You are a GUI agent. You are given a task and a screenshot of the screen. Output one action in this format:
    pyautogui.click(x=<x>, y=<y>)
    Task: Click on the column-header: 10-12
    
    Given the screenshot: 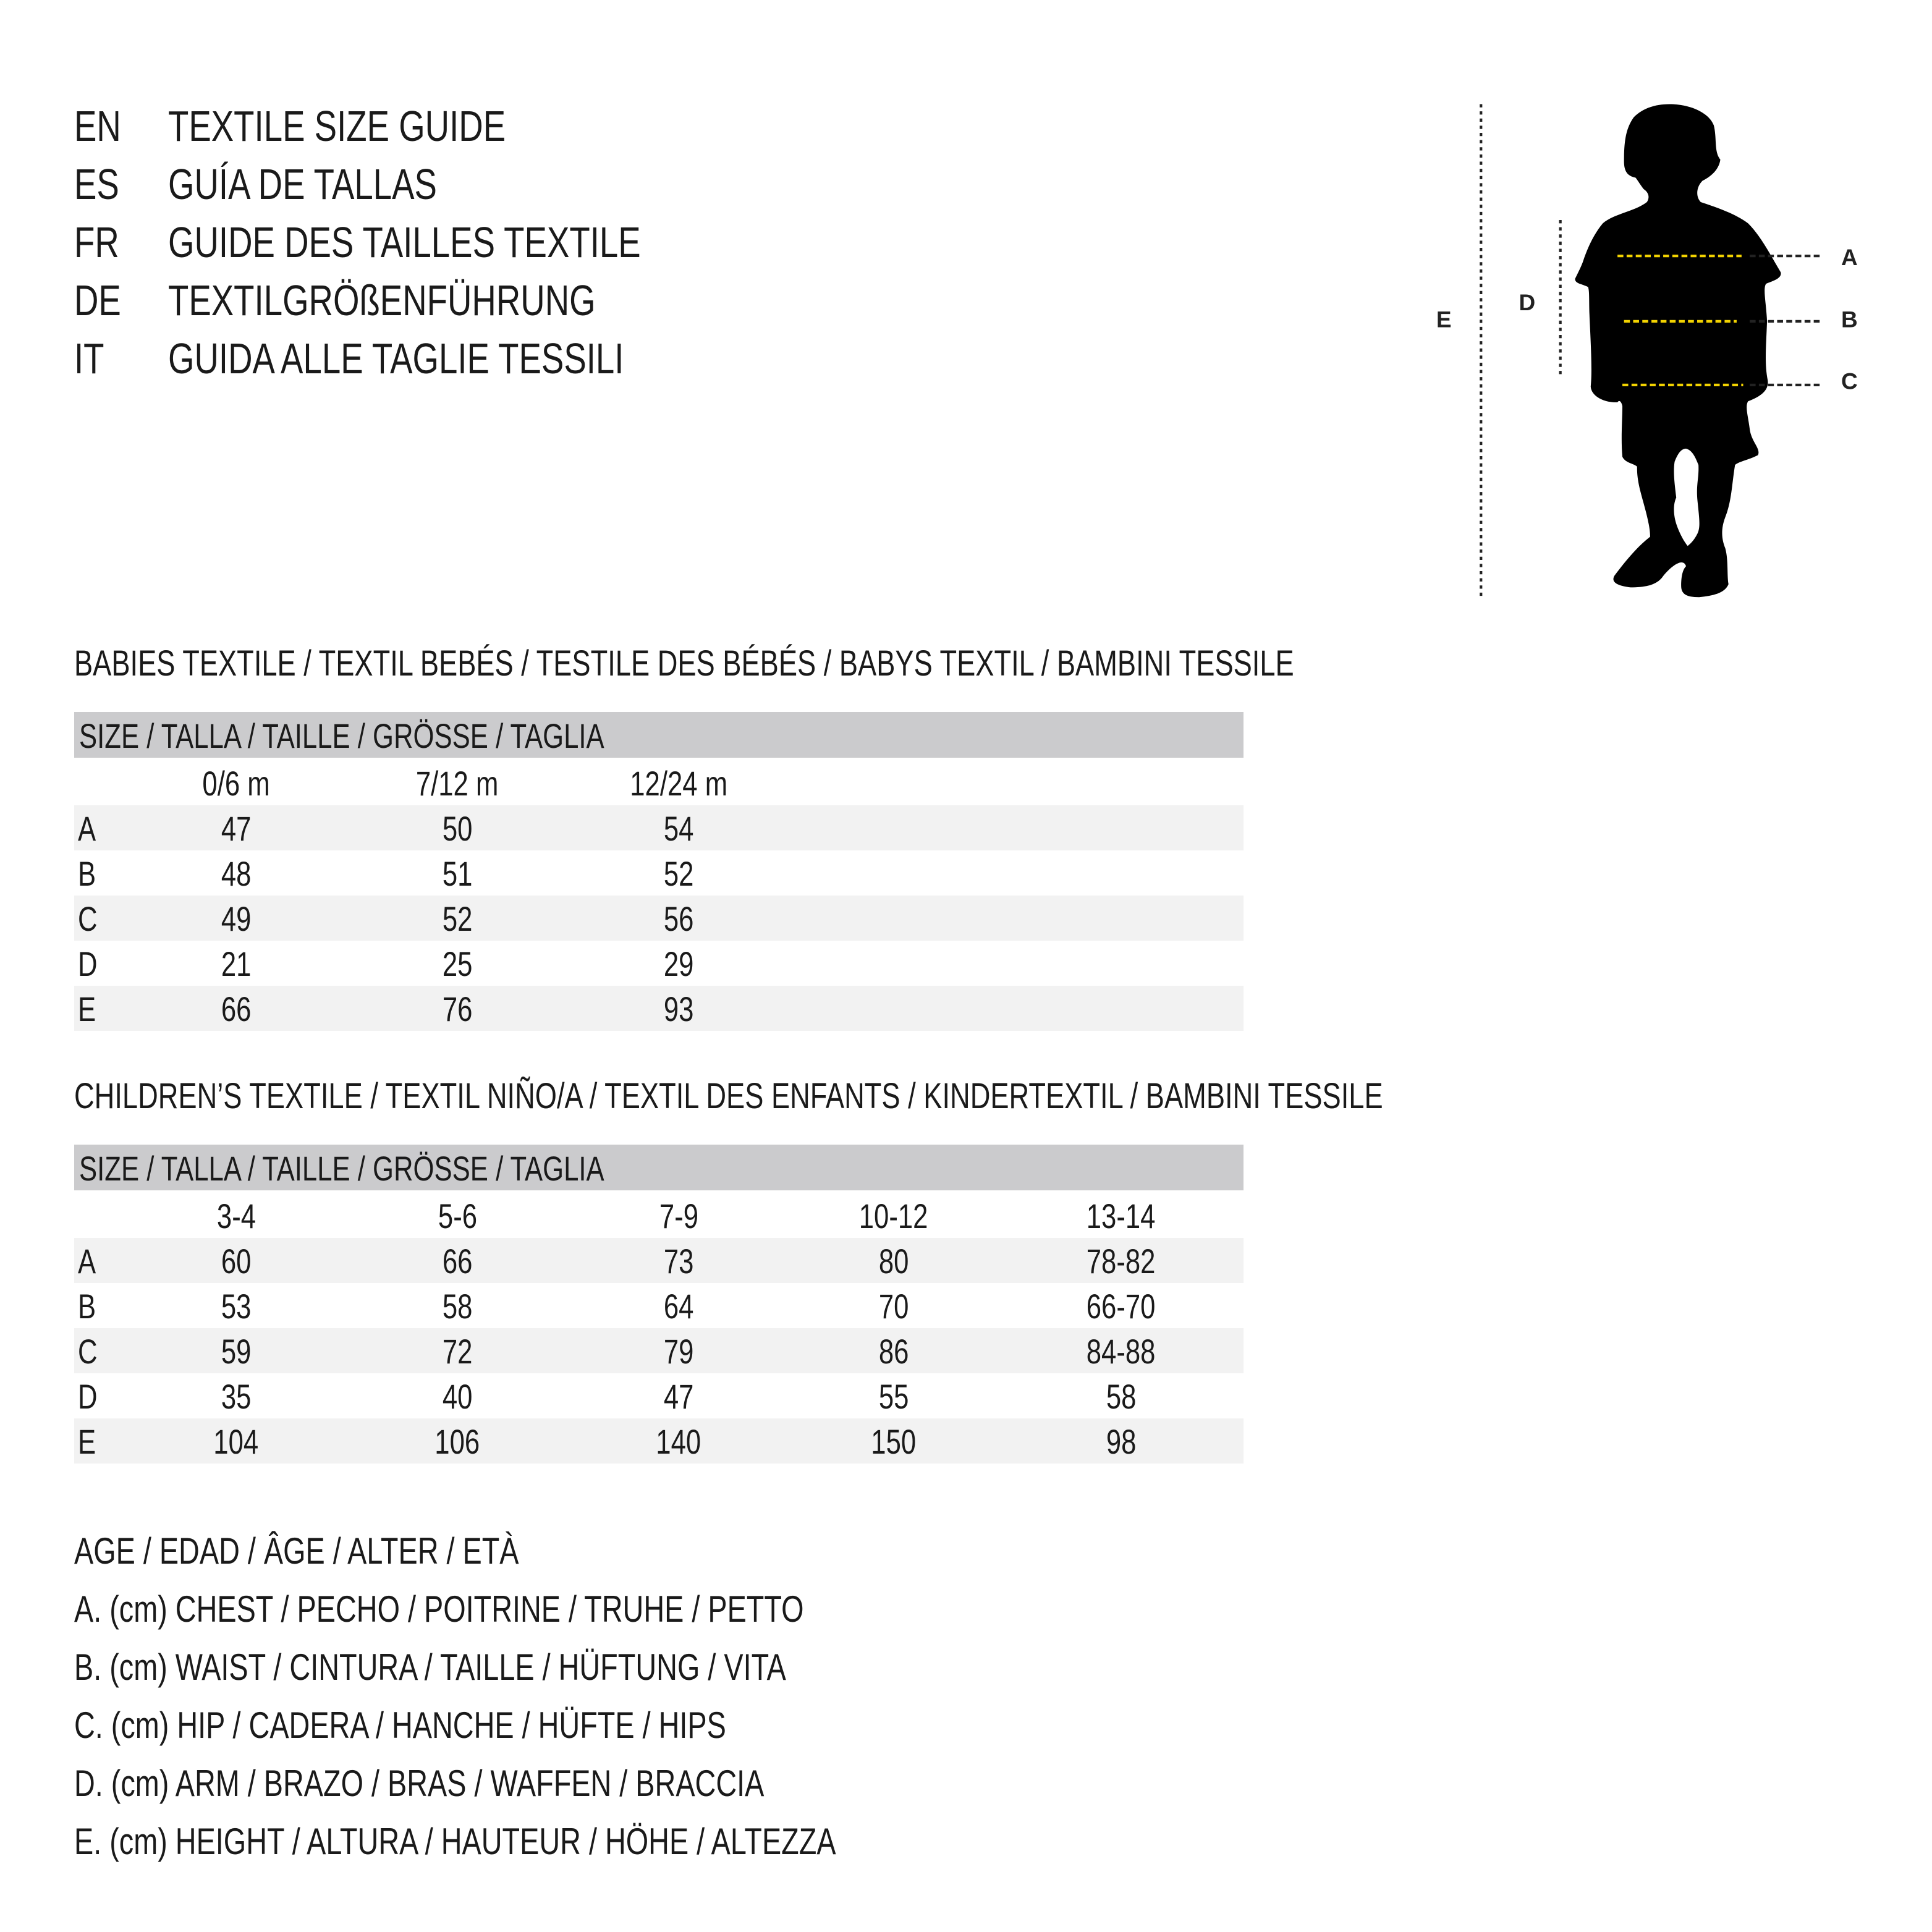 What is the action you would take?
    pyautogui.click(x=893, y=1216)
    